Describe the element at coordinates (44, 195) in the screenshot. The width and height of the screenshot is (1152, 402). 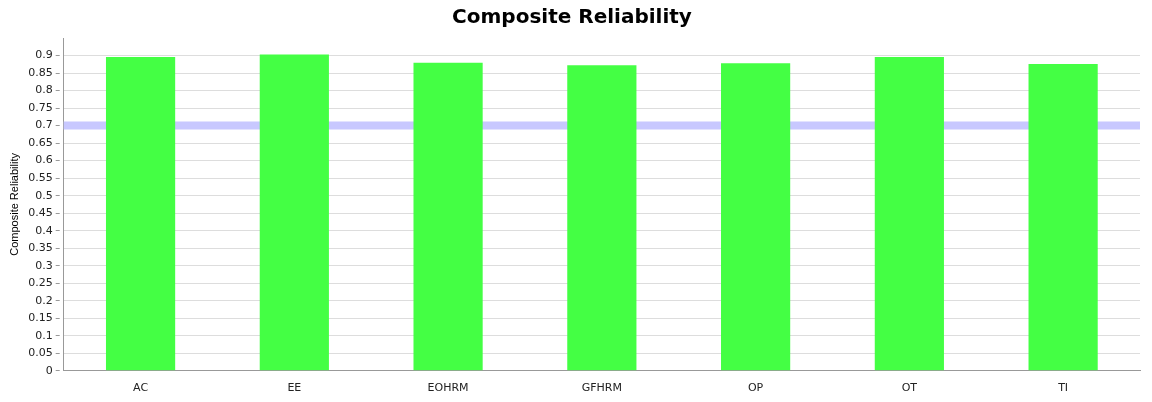
I see `y-tick-label: 0.5` at that location.